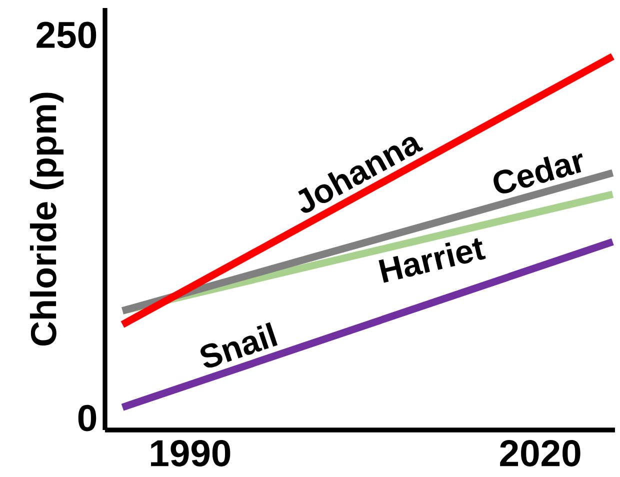  What do you see at coordinates (87, 418) in the screenshot?
I see `y-tick-label: 0` at bounding box center [87, 418].